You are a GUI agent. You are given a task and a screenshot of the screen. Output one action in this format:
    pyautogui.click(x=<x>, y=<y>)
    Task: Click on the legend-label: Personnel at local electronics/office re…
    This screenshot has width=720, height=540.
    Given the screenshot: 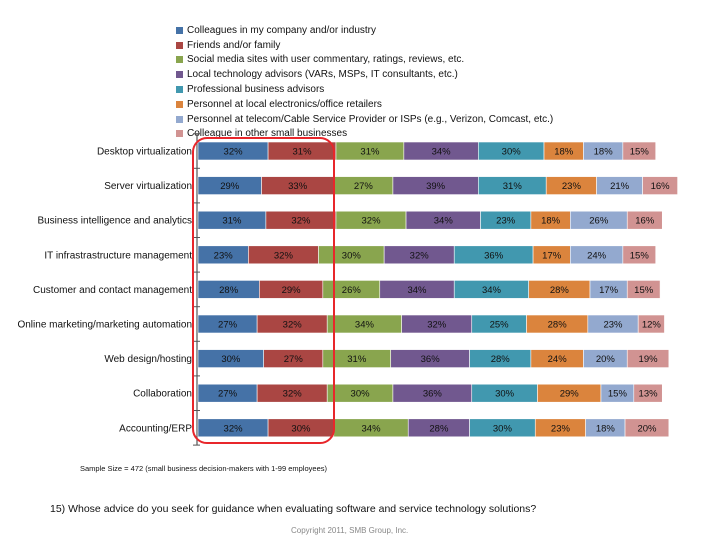 What is the action you would take?
    pyautogui.click(x=284, y=104)
    